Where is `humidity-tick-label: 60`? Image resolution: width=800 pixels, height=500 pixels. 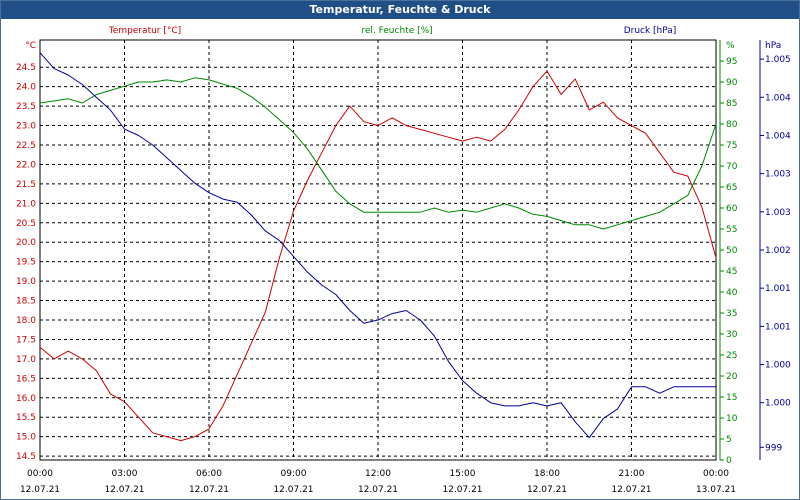
humidity-tick-label: 60 is located at coordinates (732, 209).